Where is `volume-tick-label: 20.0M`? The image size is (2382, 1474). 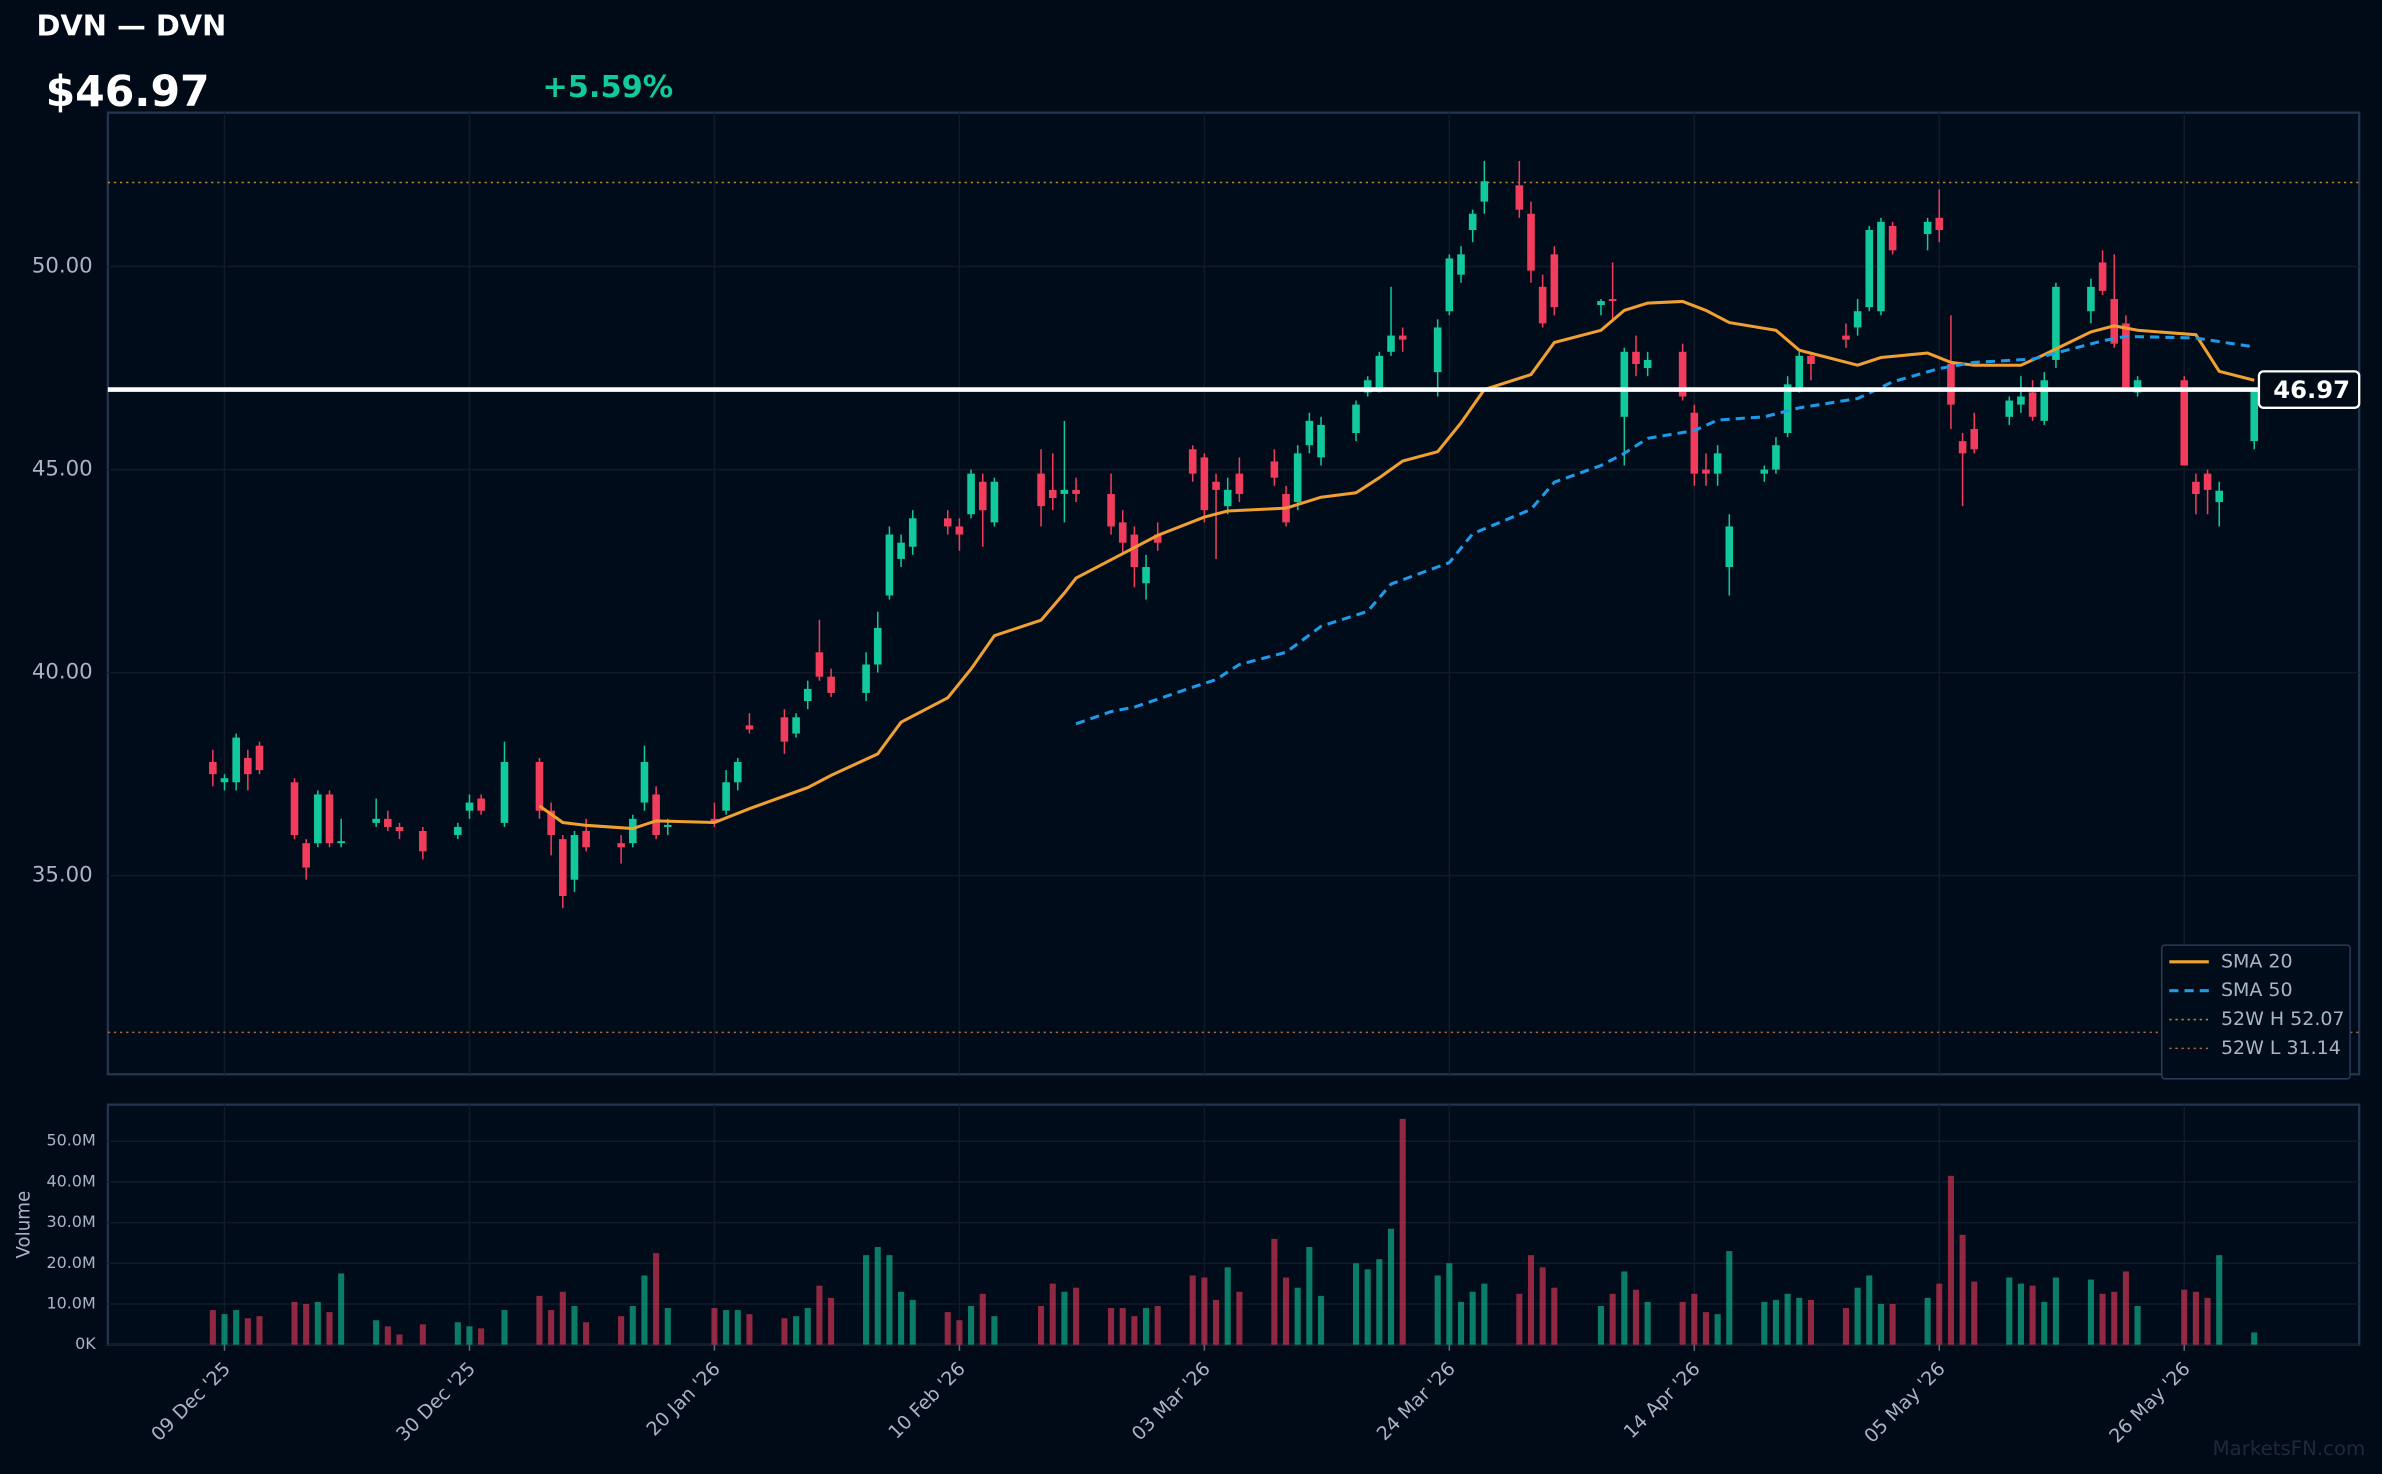 volume-tick-label: 20.0M is located at coordinates (70, 1262).